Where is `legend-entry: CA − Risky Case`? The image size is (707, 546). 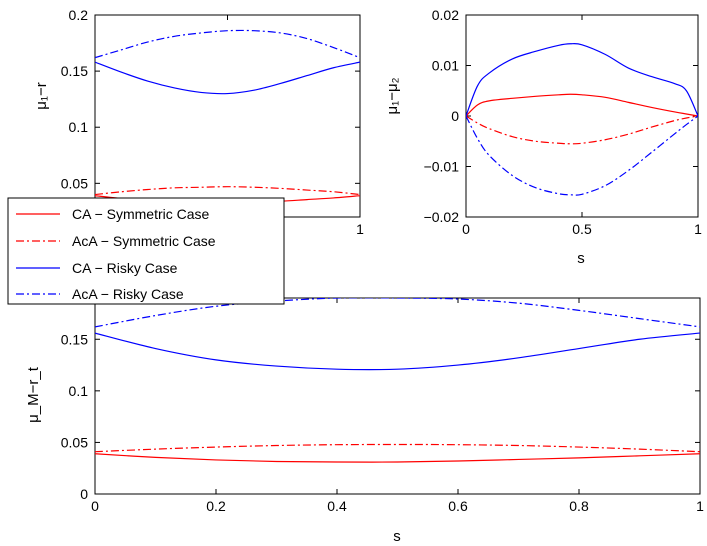
legend-entry: CA − Risky Case is located at coordinates (97, 268).